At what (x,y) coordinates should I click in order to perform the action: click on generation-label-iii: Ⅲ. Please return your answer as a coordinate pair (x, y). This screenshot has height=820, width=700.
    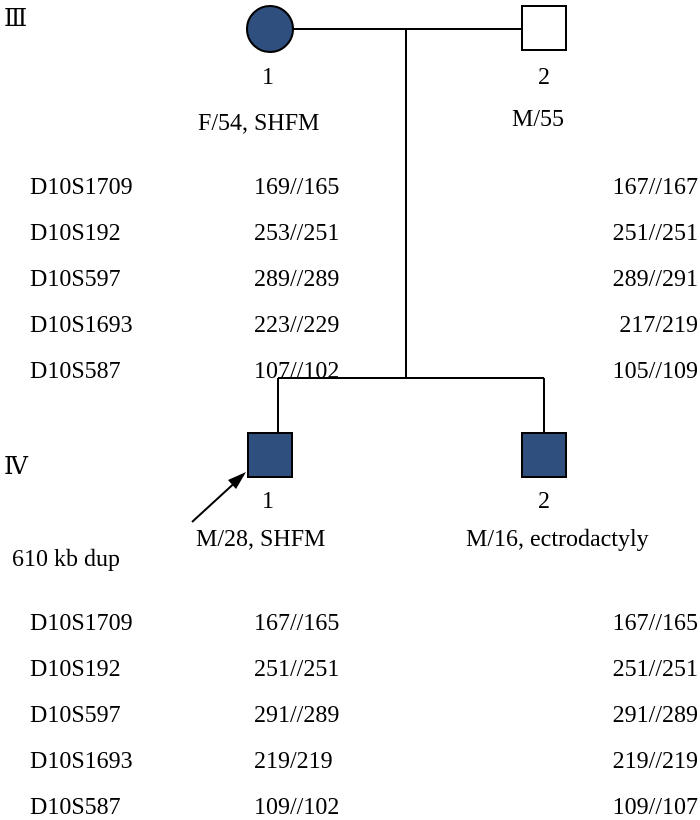
    Looking at the image, I should click on (16, 19).